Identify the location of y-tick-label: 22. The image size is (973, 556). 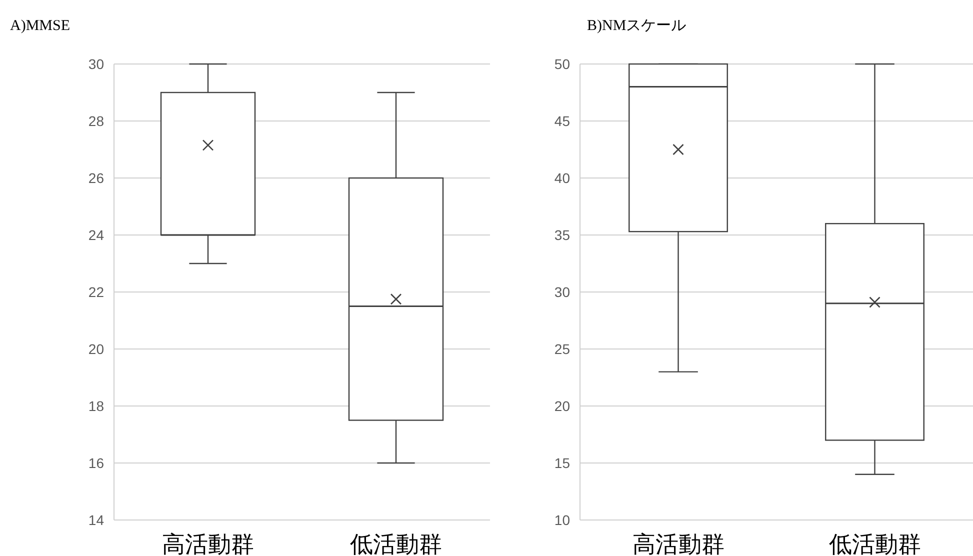
(96, 292).